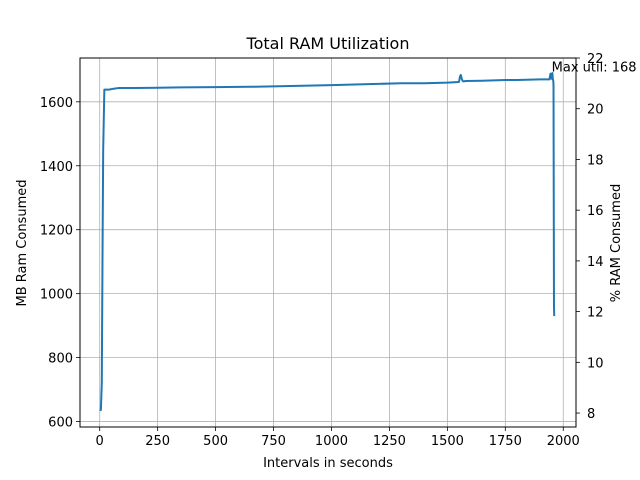 Image resolution: width=640 pixels, height=480 pixels. What do you see at coordinates (100, 441) in the screenshot?
I see `x-tick-label: 0` at bounding box center [100, 441].